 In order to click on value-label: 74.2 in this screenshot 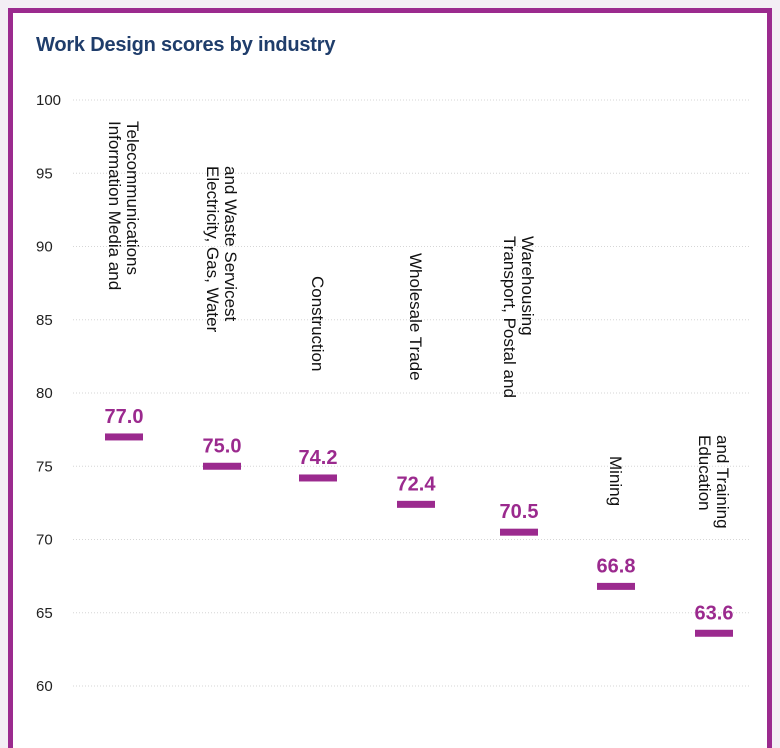, I will do `click(318, 458)`.